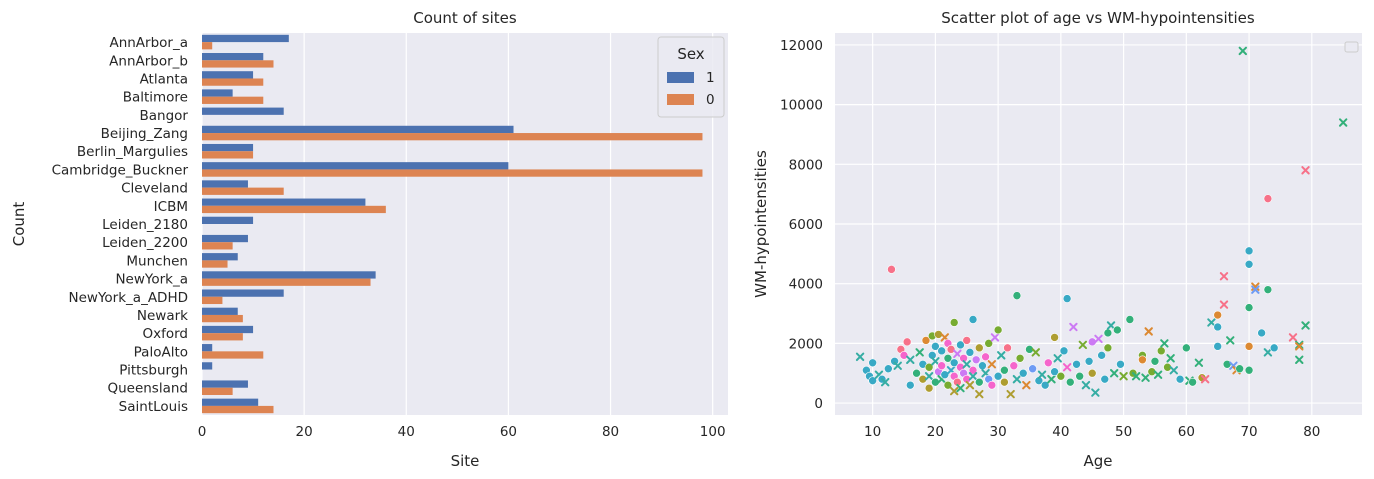 The image size is (1374, 479). What do you see at coordinates (148, 43) in the screenshot?
I see `bar-chart-category-label: AnnArbor_a` at bounding box center [148, 43].